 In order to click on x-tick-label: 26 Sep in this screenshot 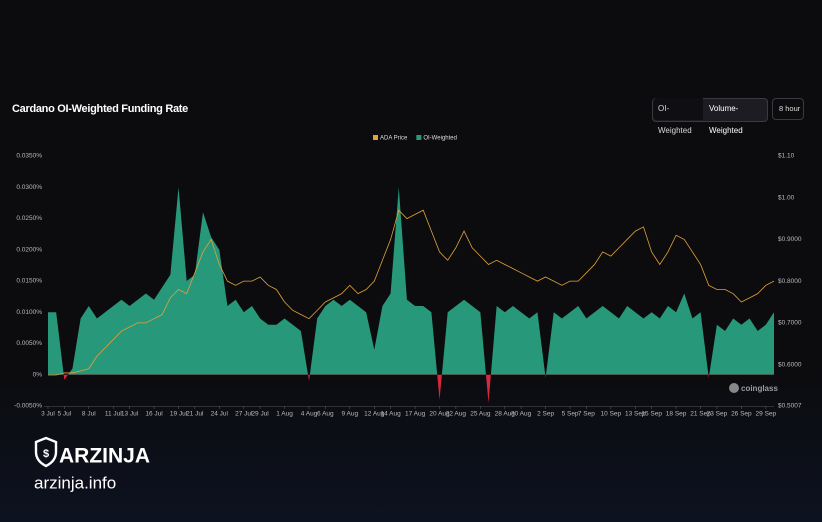, I will do `click(741, 414)`.